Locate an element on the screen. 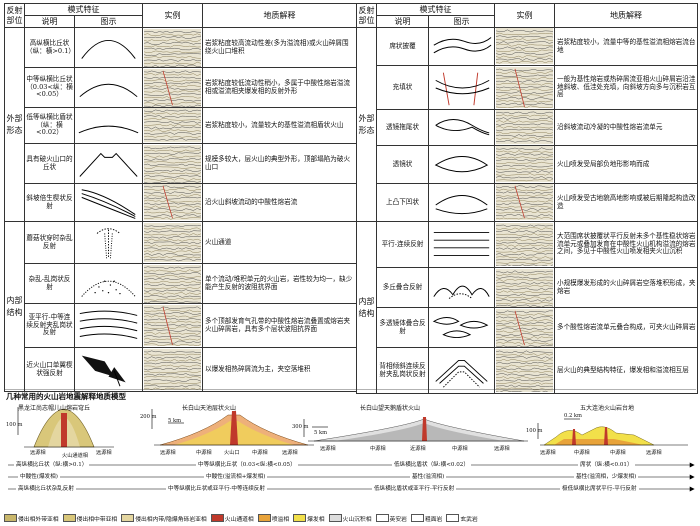 Image resolution: width=700 pixels, height=526 pixels. legend-label: 火山沉积相 is located at coordinates (357, 519).